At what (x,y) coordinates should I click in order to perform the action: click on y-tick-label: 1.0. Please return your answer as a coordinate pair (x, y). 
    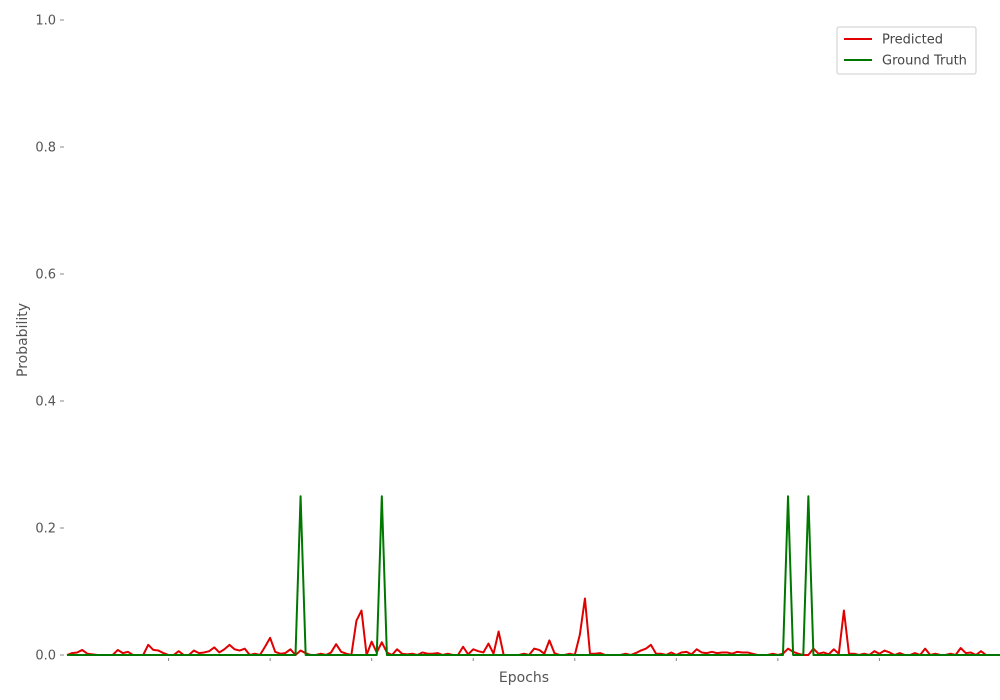
    Looking at the image, I should click on (45, 21).